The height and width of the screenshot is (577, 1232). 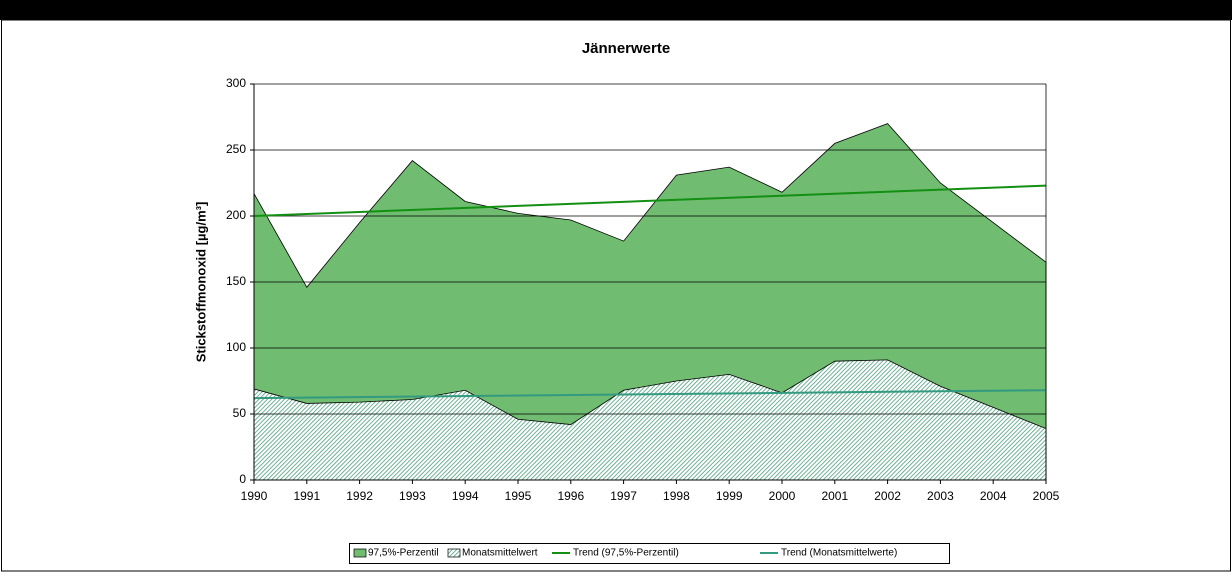 What do you see at coordinates (240, 413) in the screenshot?
I see `y-tick-label: 50` at bounding box center [240, 413].